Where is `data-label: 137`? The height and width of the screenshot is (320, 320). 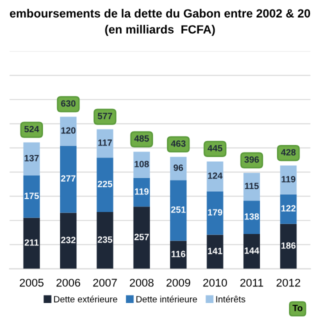 data-label: 137 is located at coordinates (31, 158).